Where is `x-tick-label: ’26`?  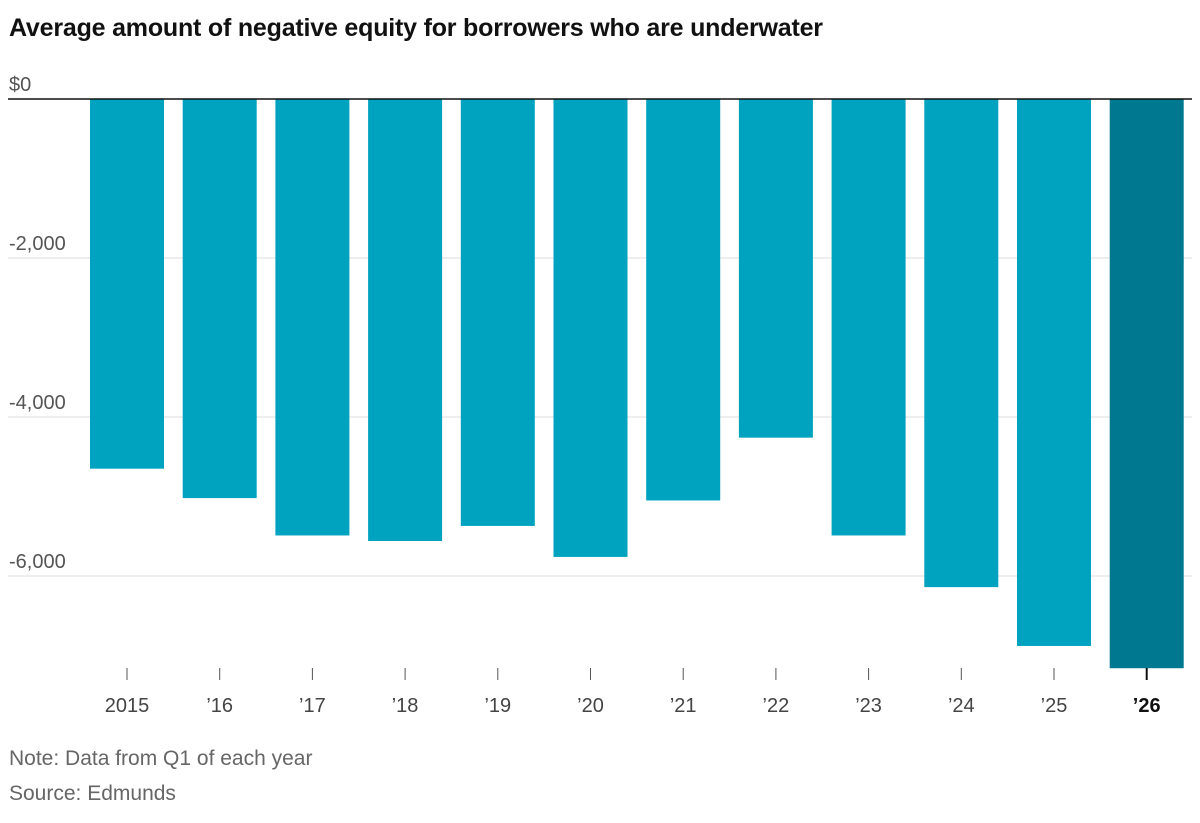
x-tick-label: ’26 is located at coordinates (1147, 706).